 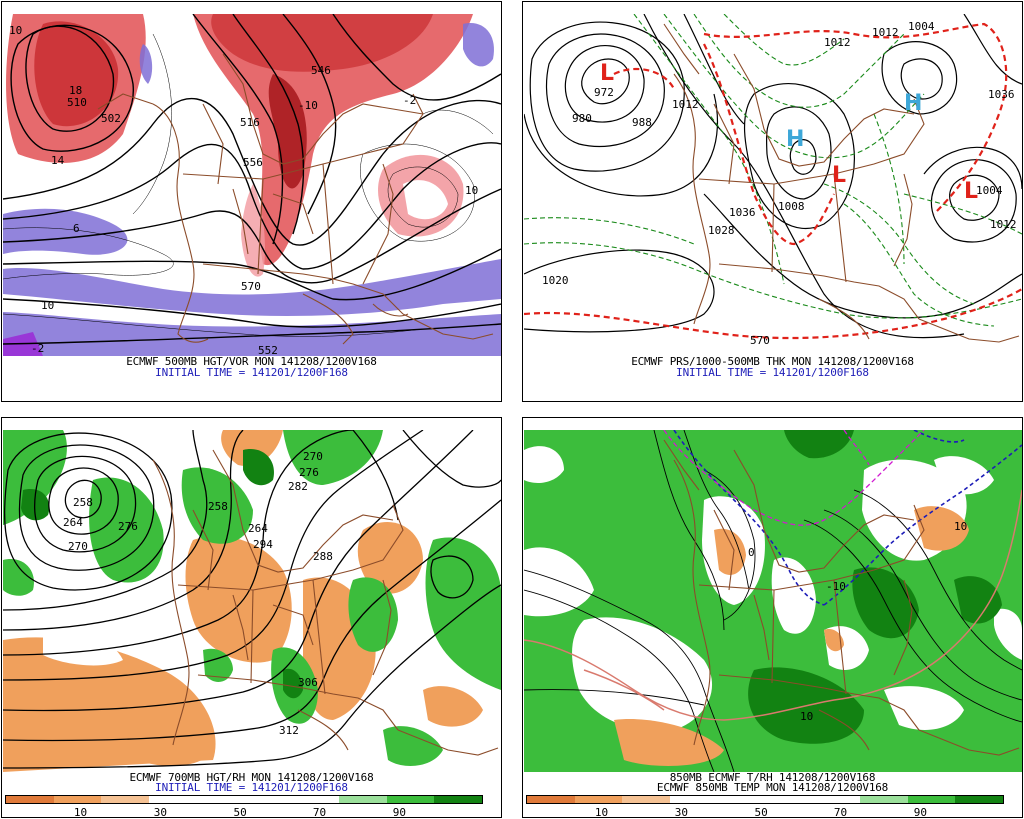 What do you see at coordinates (289, 730) in the screenshot?
I see `contour-label: 312` at bounding box center [289, 730].